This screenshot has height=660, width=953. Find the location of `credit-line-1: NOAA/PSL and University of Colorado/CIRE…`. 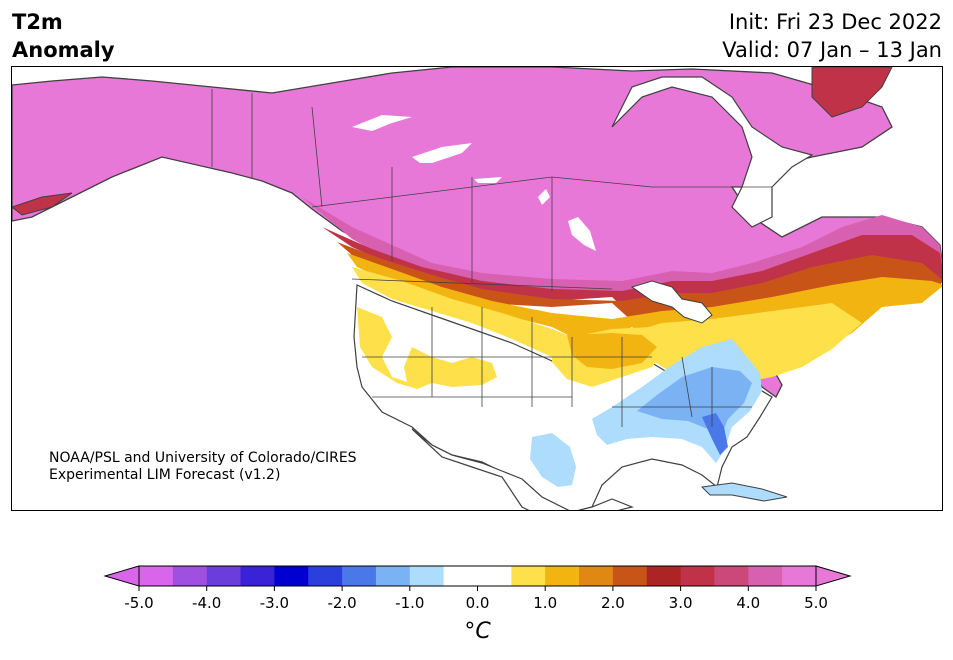

credit-line-1: NOAA/PSL and University of Colorado/CIRE… is located at coordinates (203, 458).